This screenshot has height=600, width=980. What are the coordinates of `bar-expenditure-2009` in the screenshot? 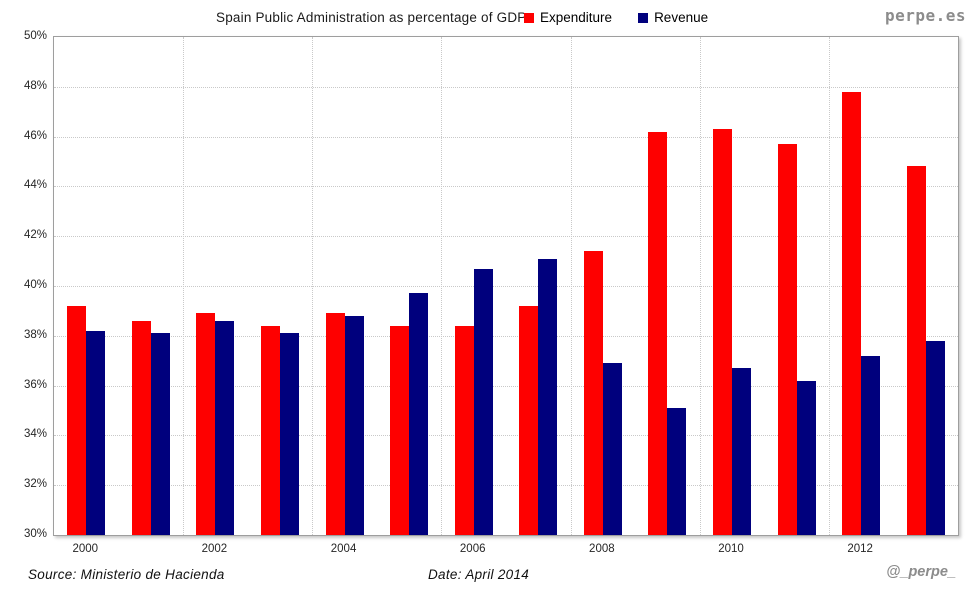 It's located at (658, 333).